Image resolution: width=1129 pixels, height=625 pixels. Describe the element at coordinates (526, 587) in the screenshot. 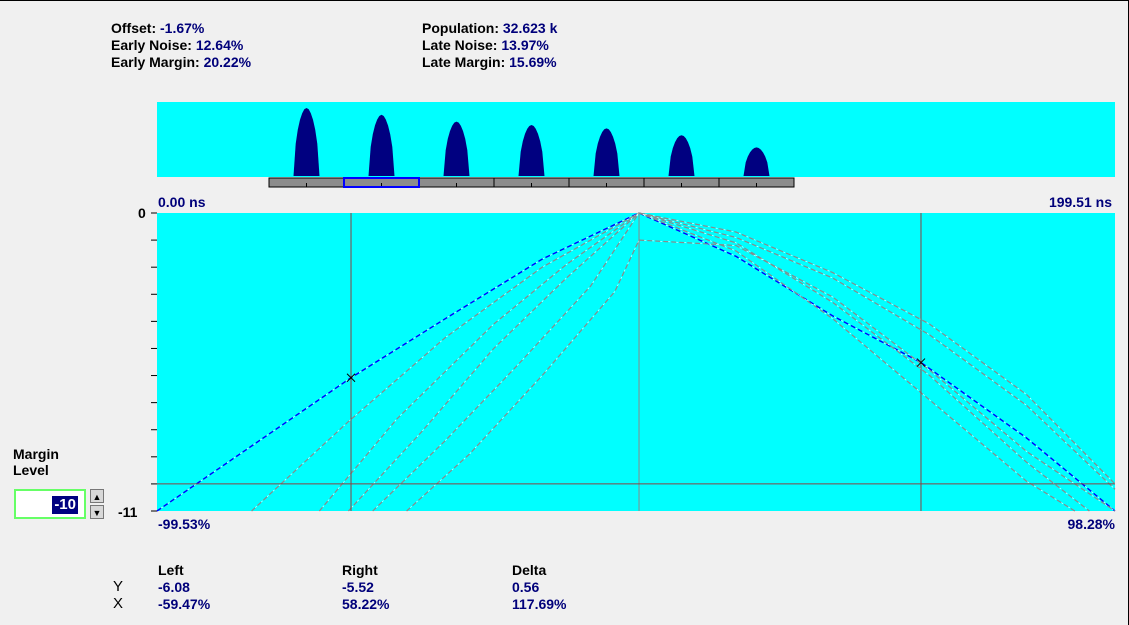

I see `y-delta-value: 0.56` at that location.